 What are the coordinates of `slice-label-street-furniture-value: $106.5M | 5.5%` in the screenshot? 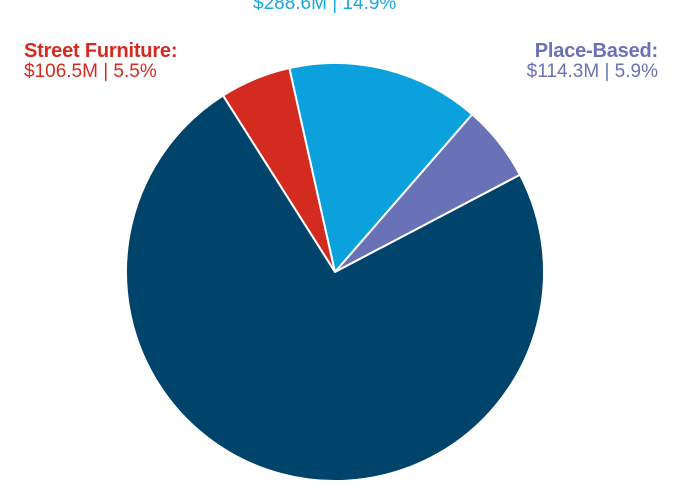 It's located at (90, 71).